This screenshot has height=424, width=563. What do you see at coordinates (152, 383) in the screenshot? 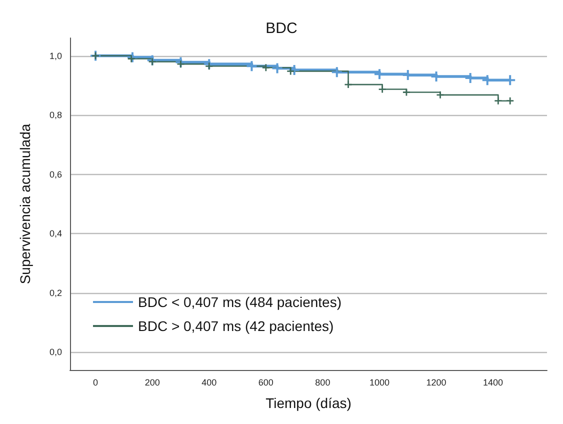
I see `x-tick-label: 200` at bounding box center [152, 383].